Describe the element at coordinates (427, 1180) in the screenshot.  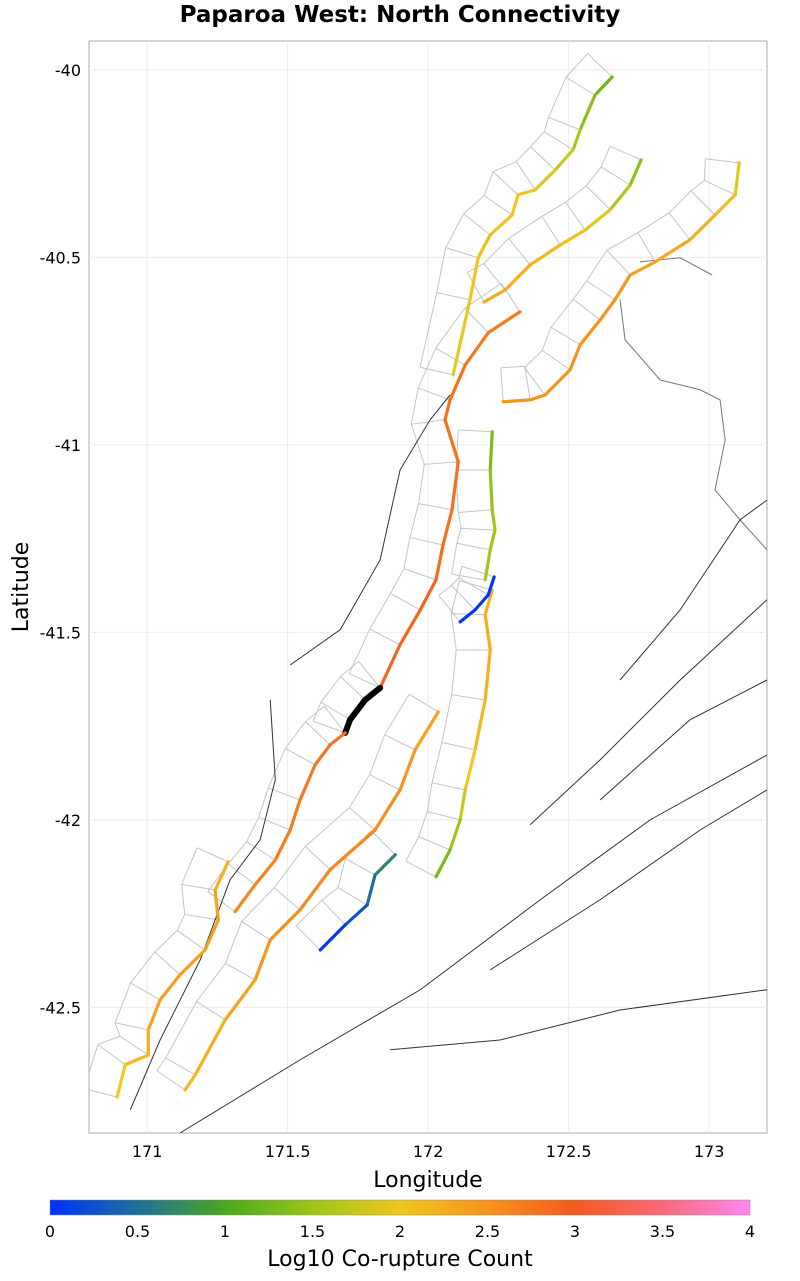
I see `x-axis-label: Longitude` at that location.